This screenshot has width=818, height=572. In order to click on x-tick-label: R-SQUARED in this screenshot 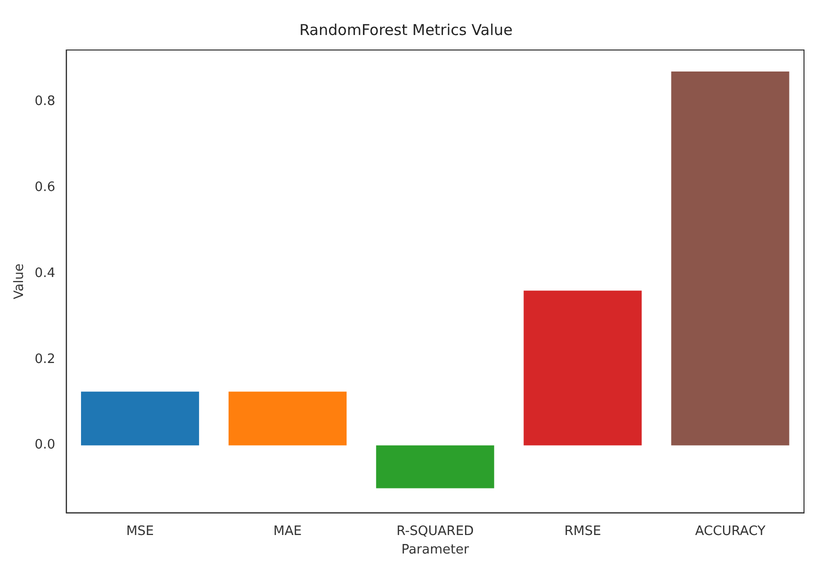, I will do `click(435, 531)`.